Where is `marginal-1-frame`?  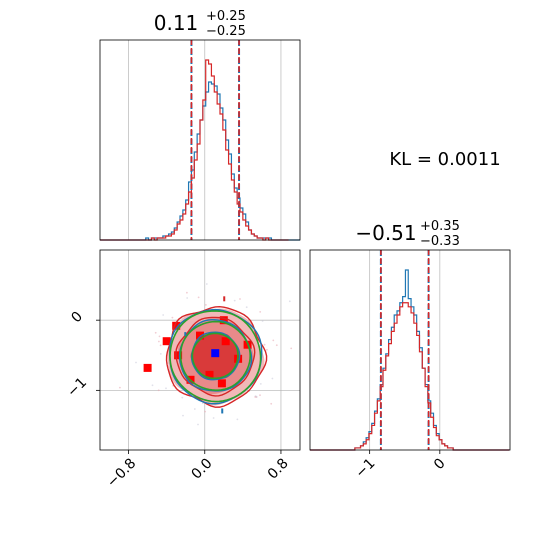
marginal-1-frame is located at coordinates (200, 140).